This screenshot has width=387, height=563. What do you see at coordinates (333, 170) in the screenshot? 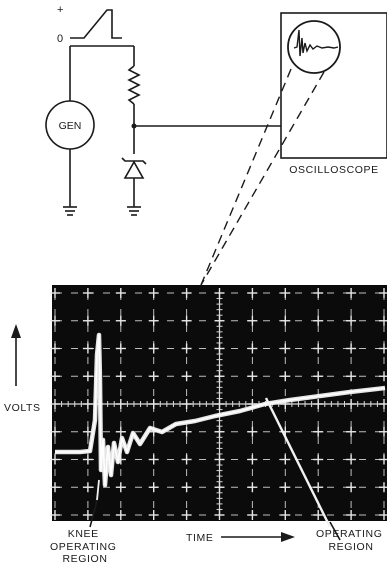
I see `oscilloscope-label: OSCILLOSCOPE` at bounding box center [333, 170].